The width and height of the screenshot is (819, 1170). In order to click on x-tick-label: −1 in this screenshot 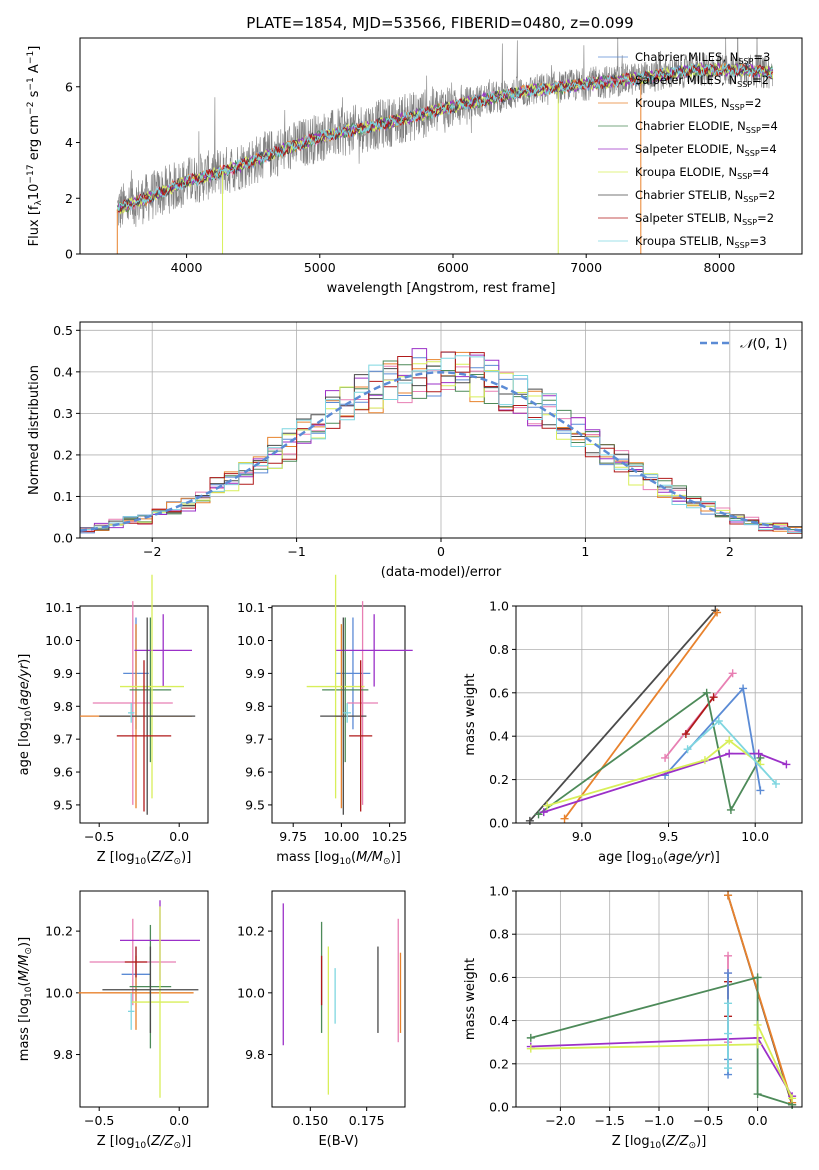, I will do `click(296, 551)`.